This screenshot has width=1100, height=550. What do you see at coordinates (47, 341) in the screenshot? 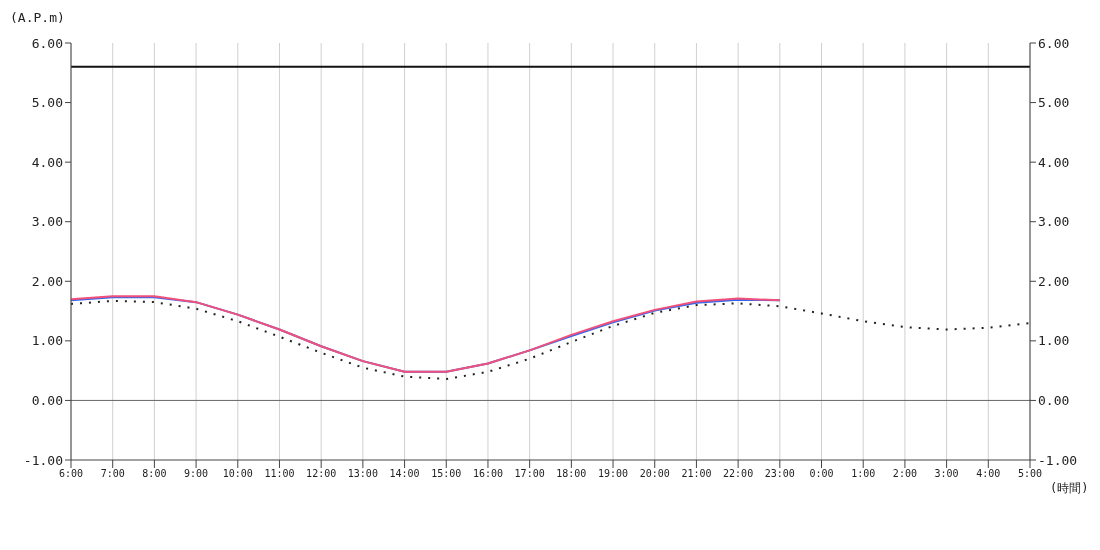
I see `y-tick-label: 1.00` at bounding box center [47, 341].